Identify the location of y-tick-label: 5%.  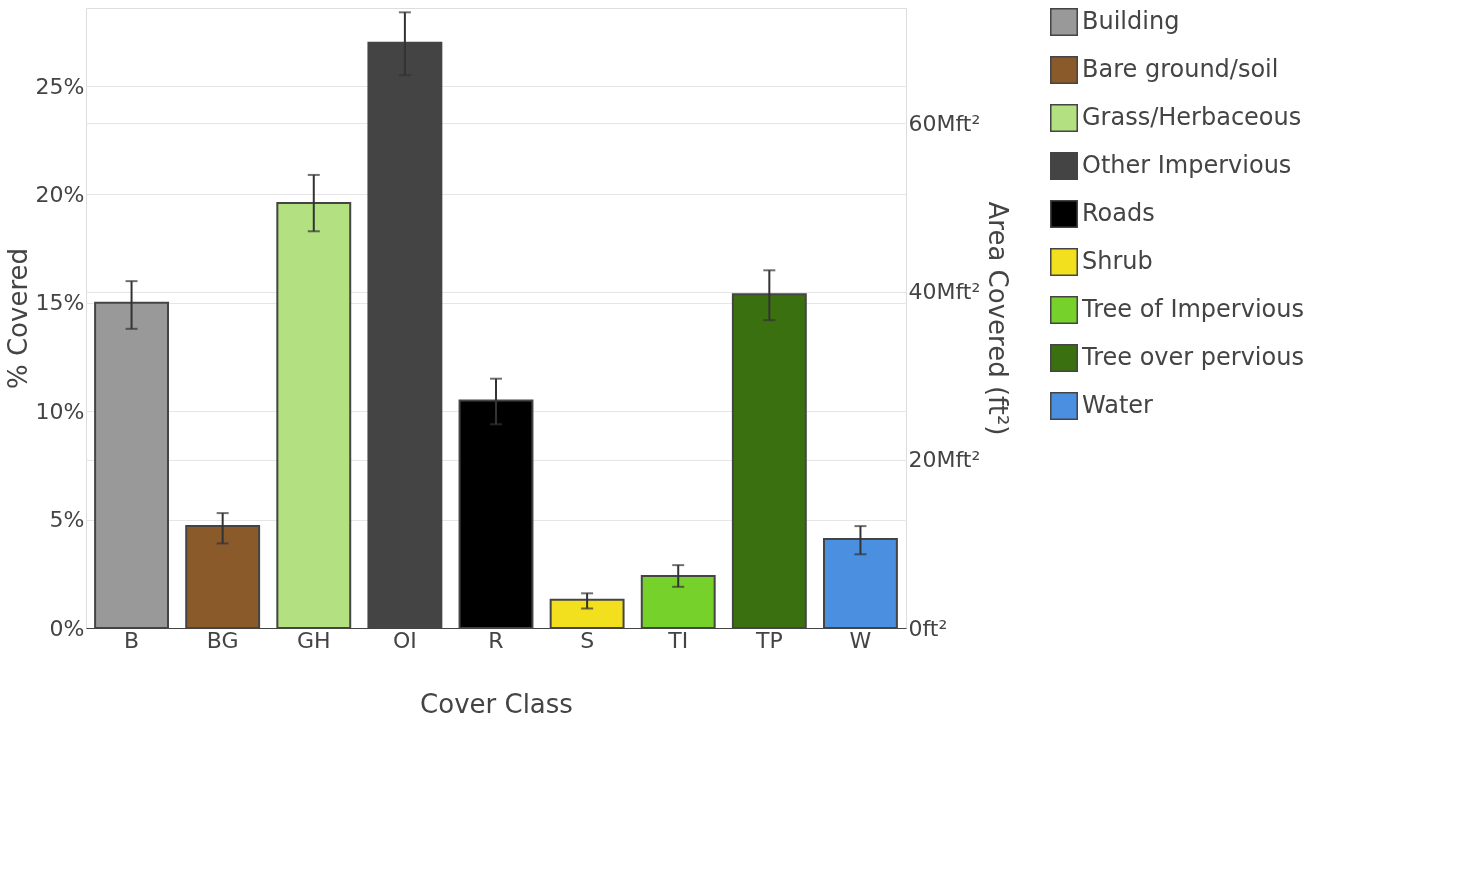
(67, 520).